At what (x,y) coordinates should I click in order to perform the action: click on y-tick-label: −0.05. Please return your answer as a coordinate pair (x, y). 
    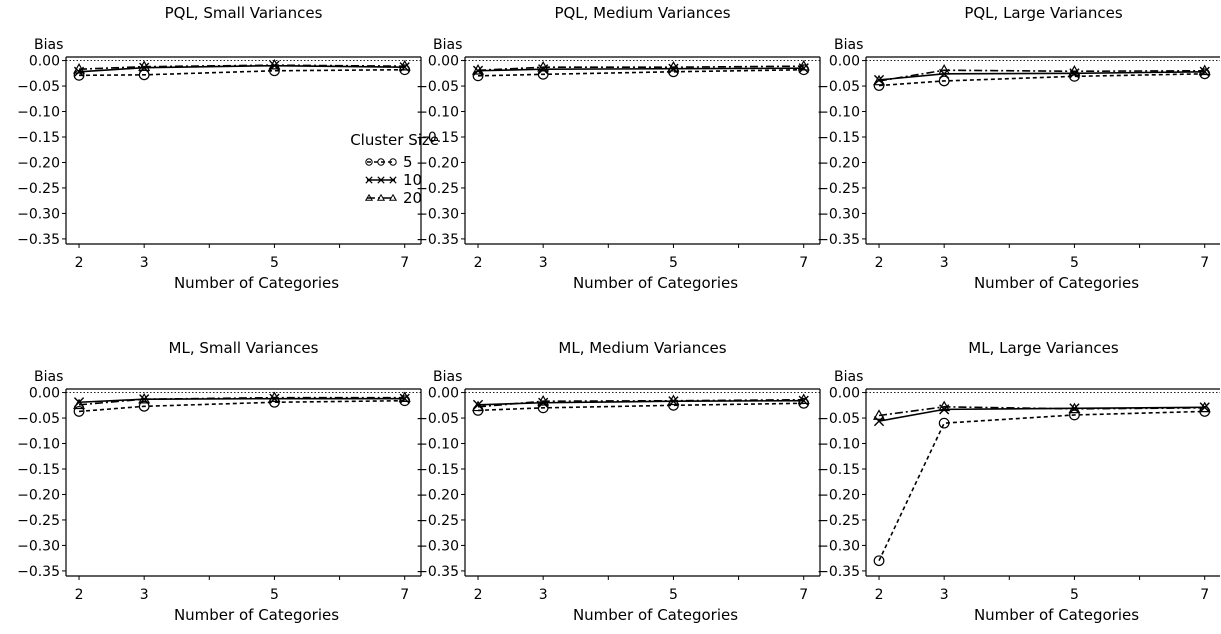
    Looking at the image, I should click on (38, 87).